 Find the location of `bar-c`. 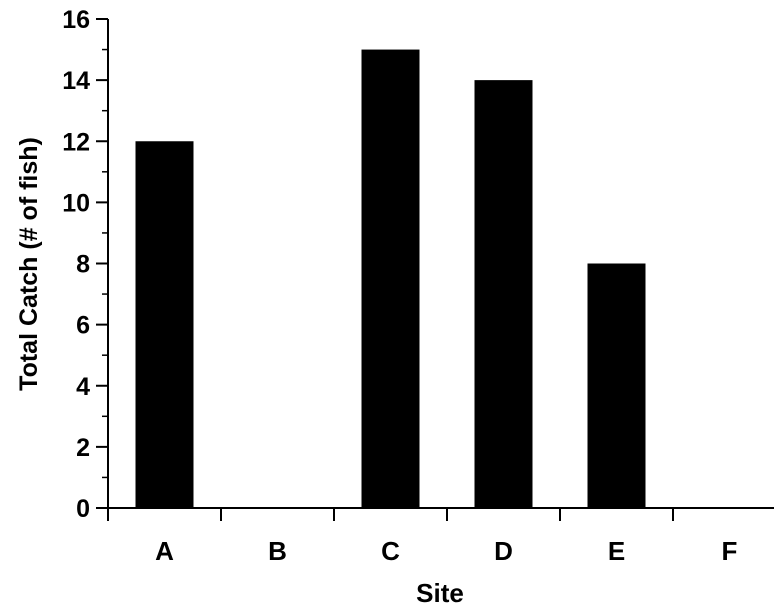

bar-c is located at coordinates (390, 278).